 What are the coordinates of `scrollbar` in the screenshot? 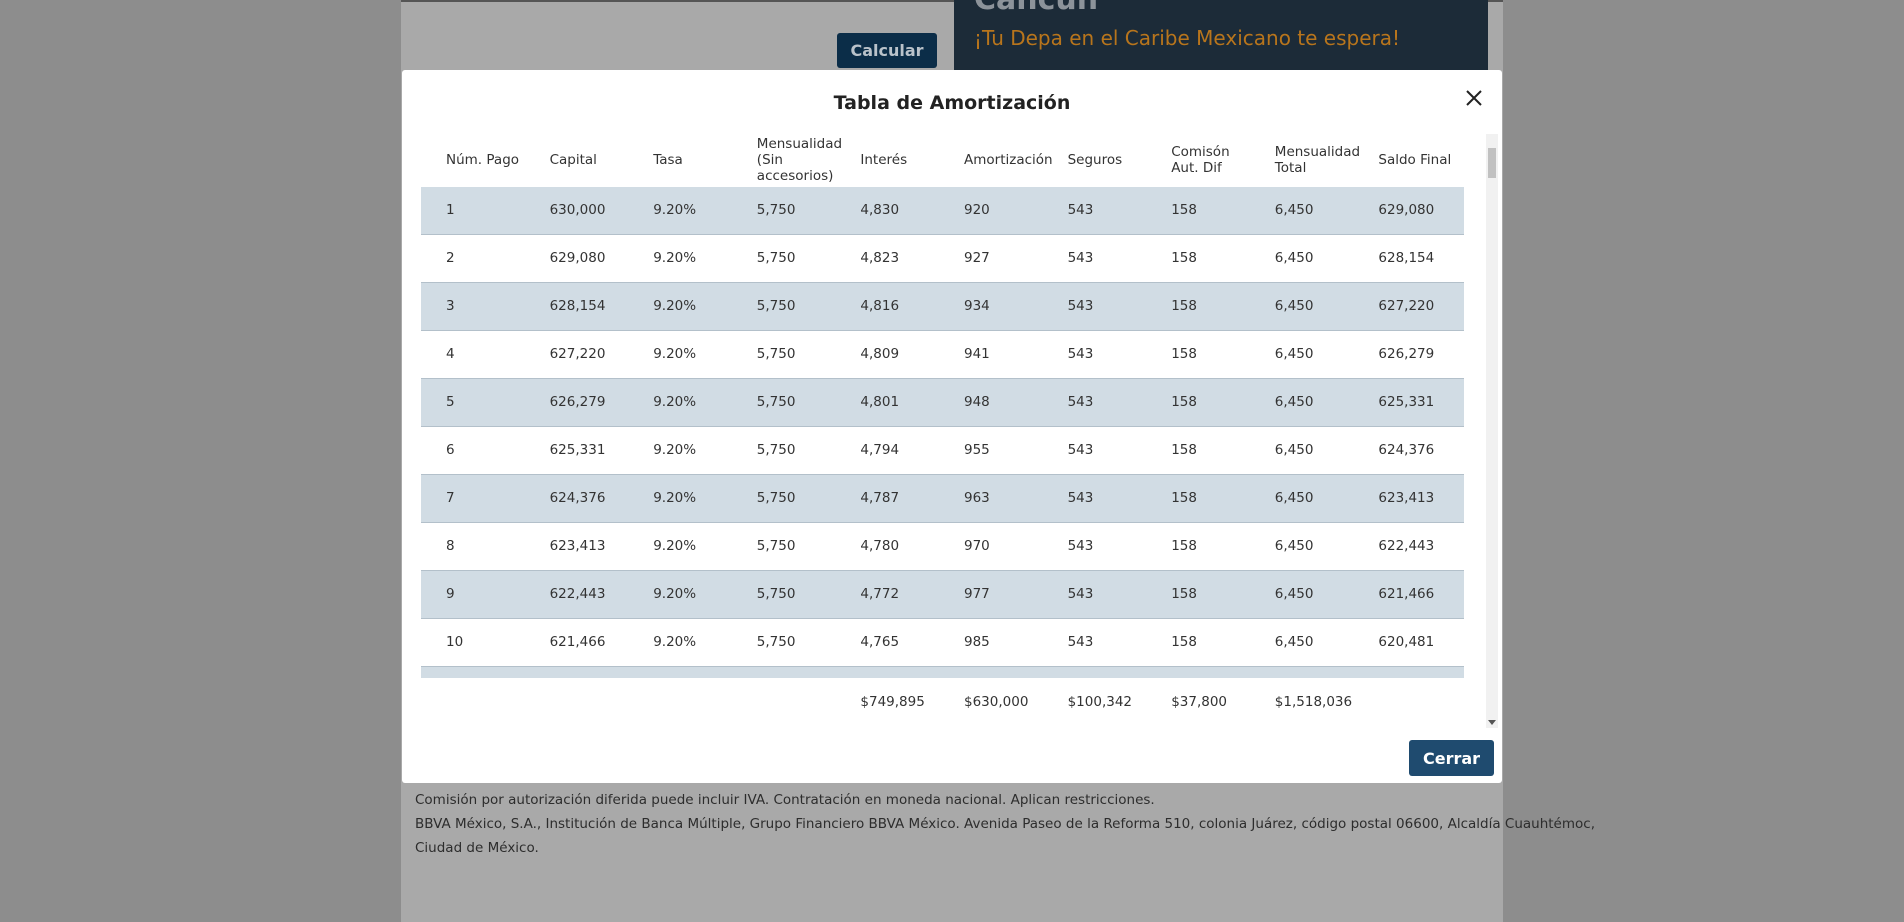 It's located at (1492, 431).